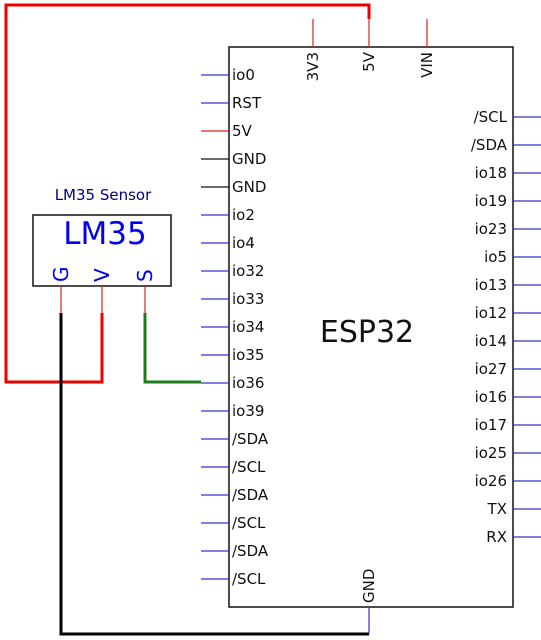  What do you see at coordinates (491, 229) in the screenshot?
I see `pin-label: io23` at bounding box center [491, 229].